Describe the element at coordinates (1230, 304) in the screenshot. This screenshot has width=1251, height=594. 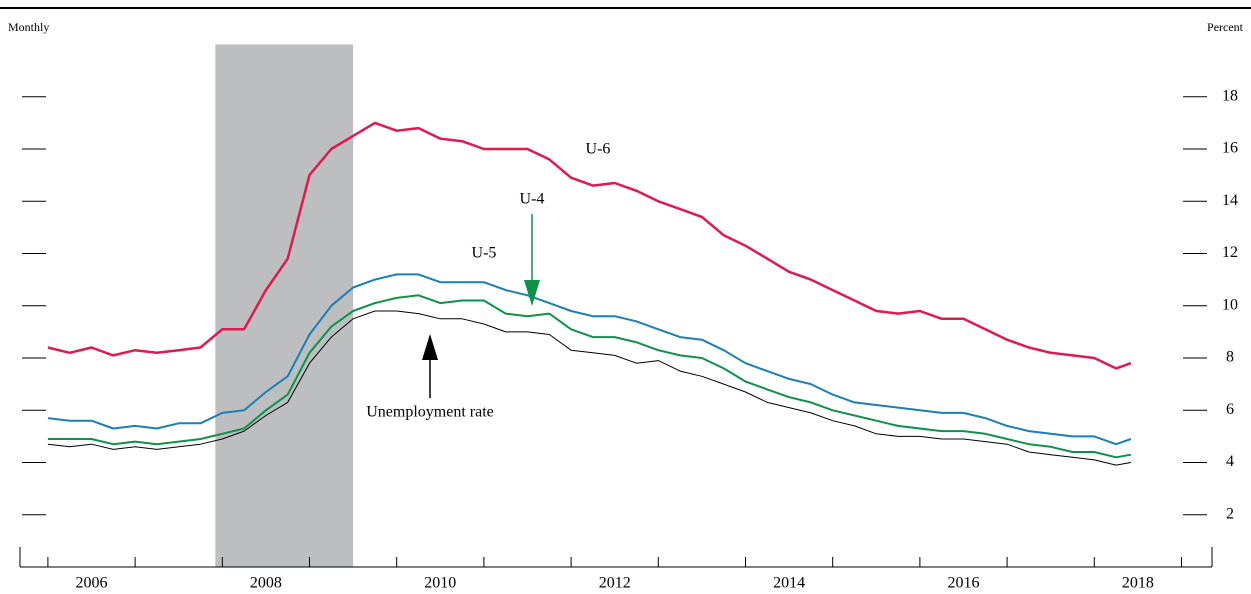
I see `y-tick-label: 10` at that location.